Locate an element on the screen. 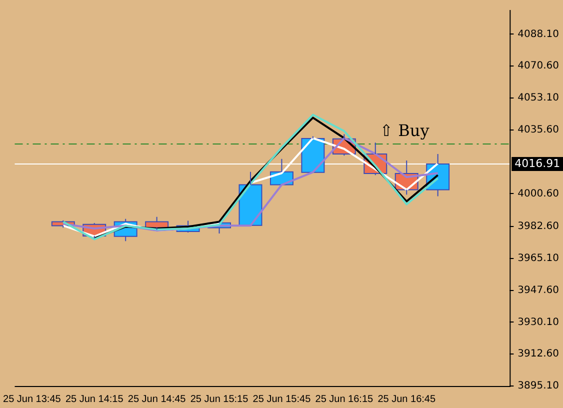 This screenshot has width=563, height=408. x-tick-label: 25 Jun 14:45 is located at coordinates (157, 399).